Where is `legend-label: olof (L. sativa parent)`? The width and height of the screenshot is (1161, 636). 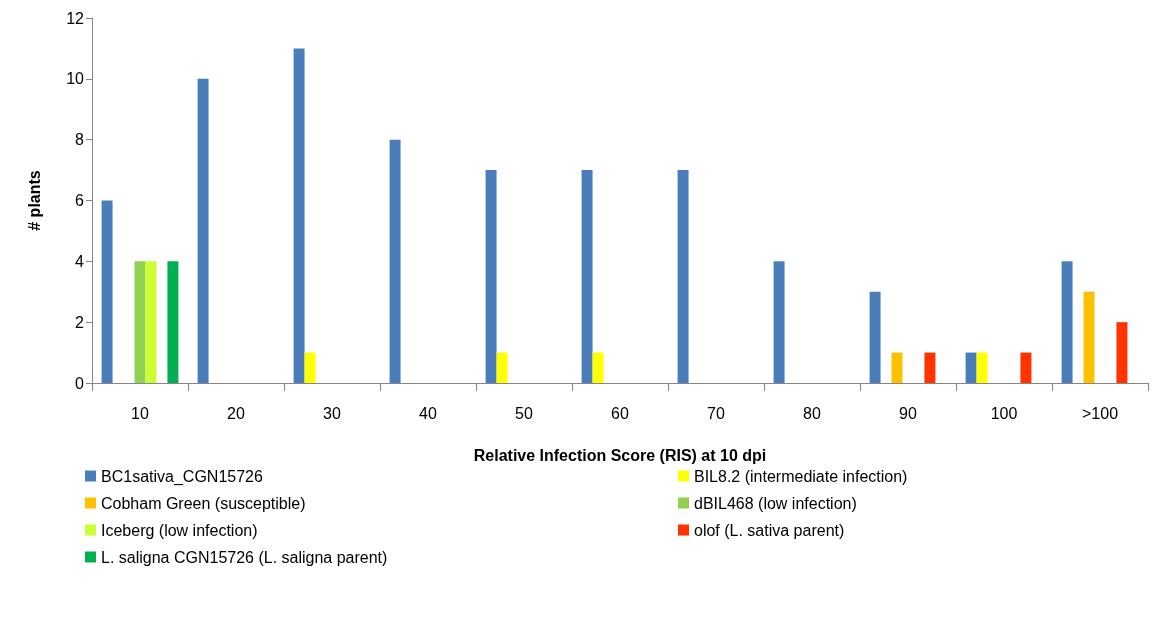
legend-label: olof (L. sativa parent) is located at coordinates (769, 530).